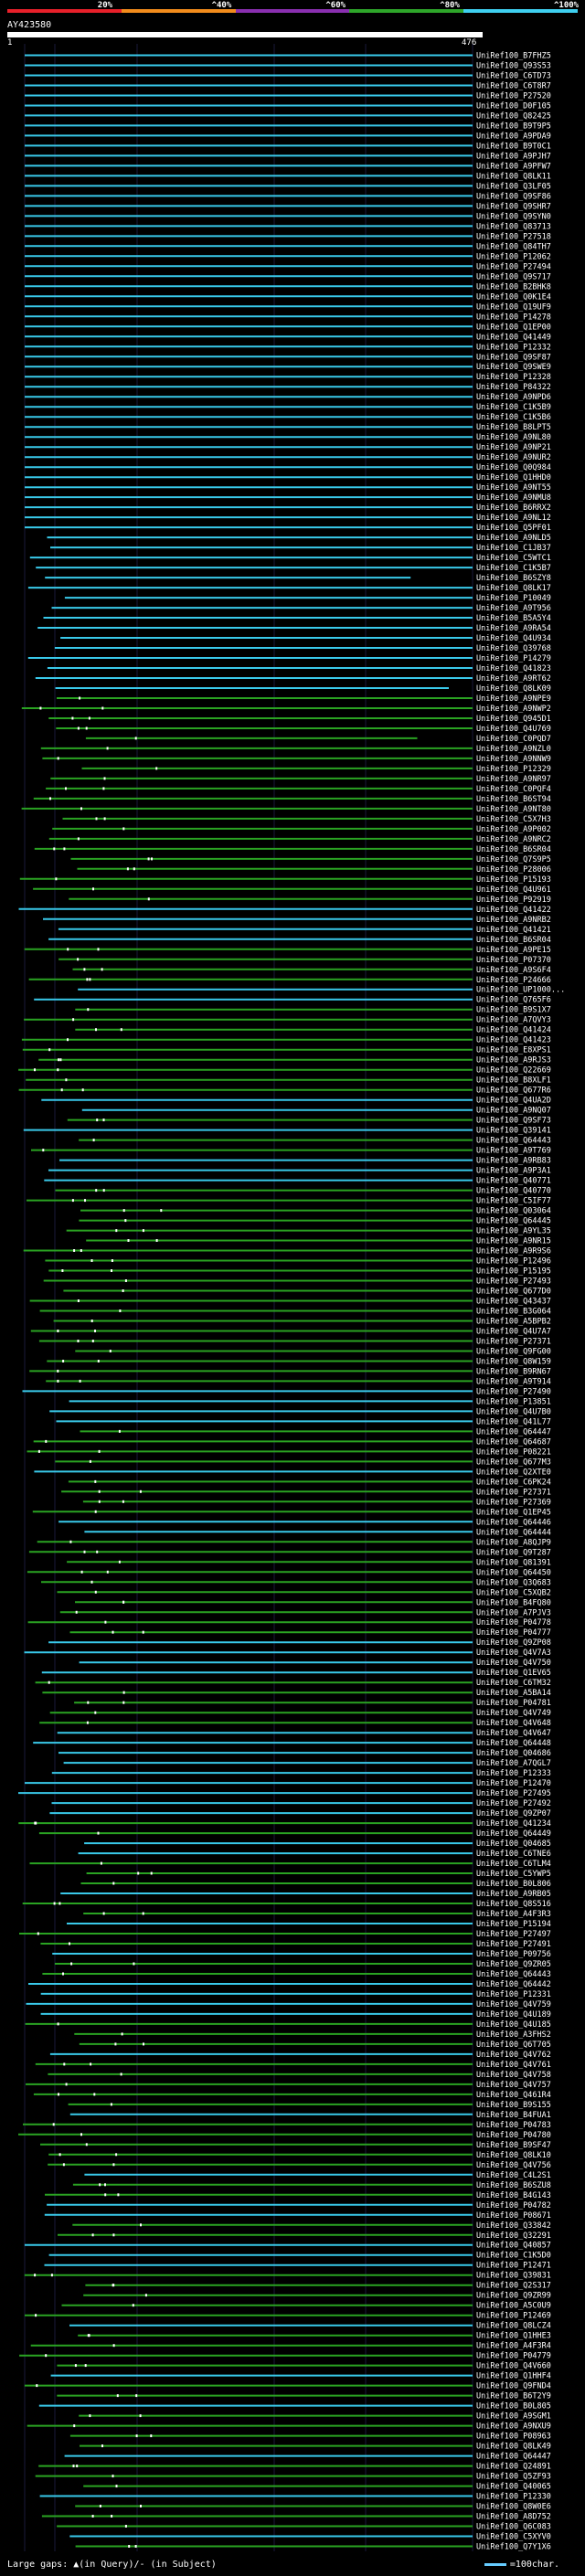 Image resolution: width=585 pixels, height=2576 pixels. What do you see at coordinates (301, 829) in the screenshot?
I see `hit-row: UniRef100_A9P002` at bounding box center [301, 829].